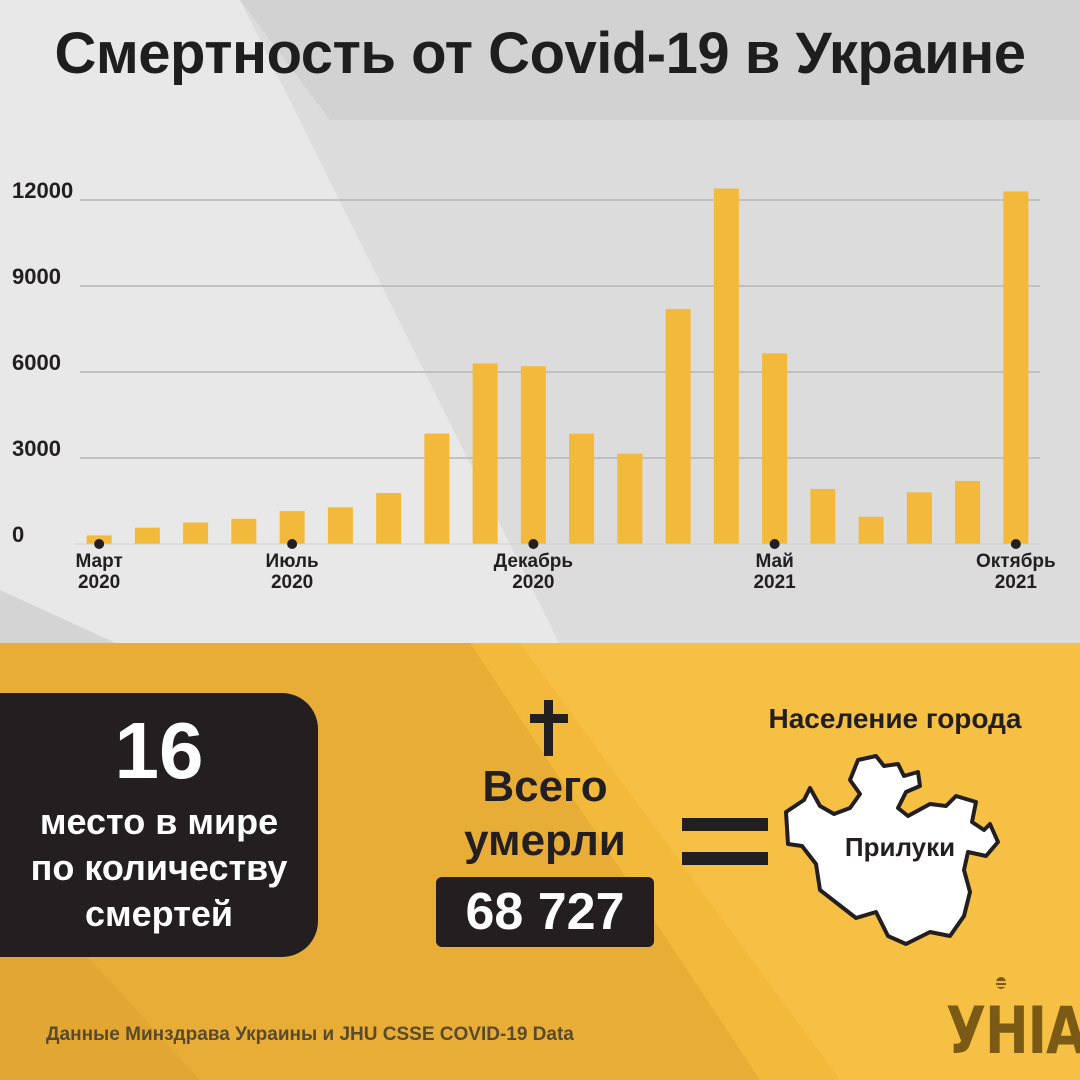  What do you see at coordinates (545, 814) in the screenshot?
I see `total-label: Всего умерли` at bounding box center [545, 814].